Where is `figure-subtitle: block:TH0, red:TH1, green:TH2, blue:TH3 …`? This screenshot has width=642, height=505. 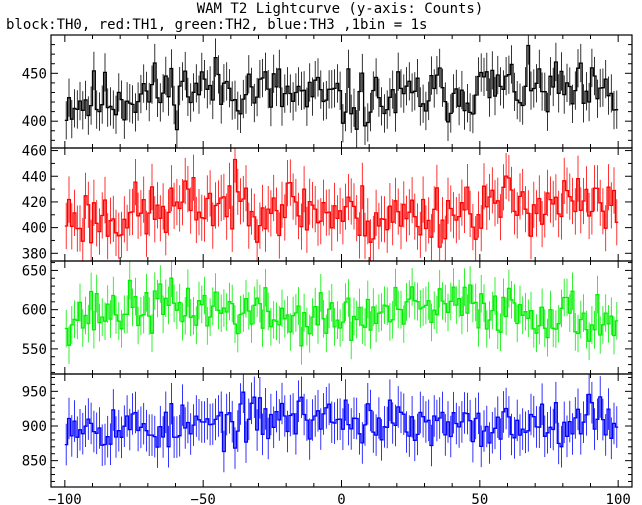
figure-subtitle: block:TH0, red:TH1, green:TH2, blue:TH3 … is located at coordinates (216, 25).